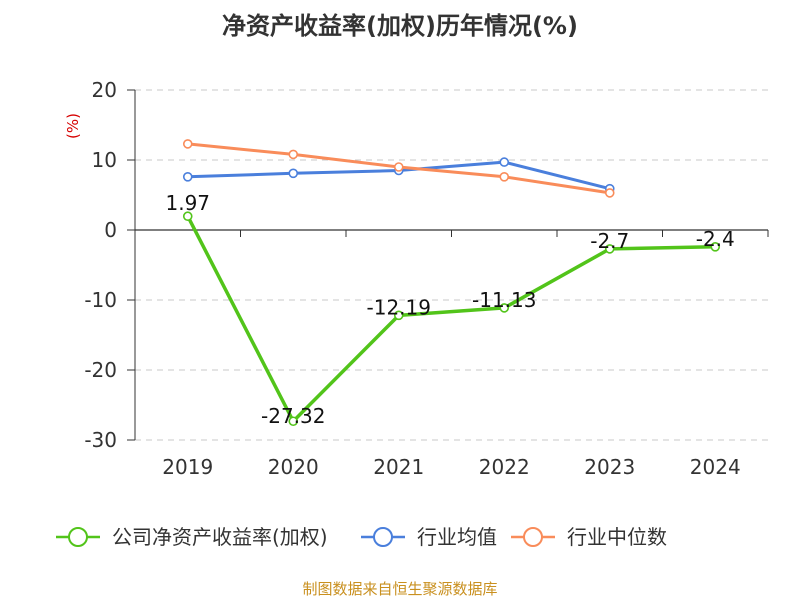 Image resolution: width=800 pixels, height=600 pixels. I want to click on data-label: 1.97, so click(187, 203).